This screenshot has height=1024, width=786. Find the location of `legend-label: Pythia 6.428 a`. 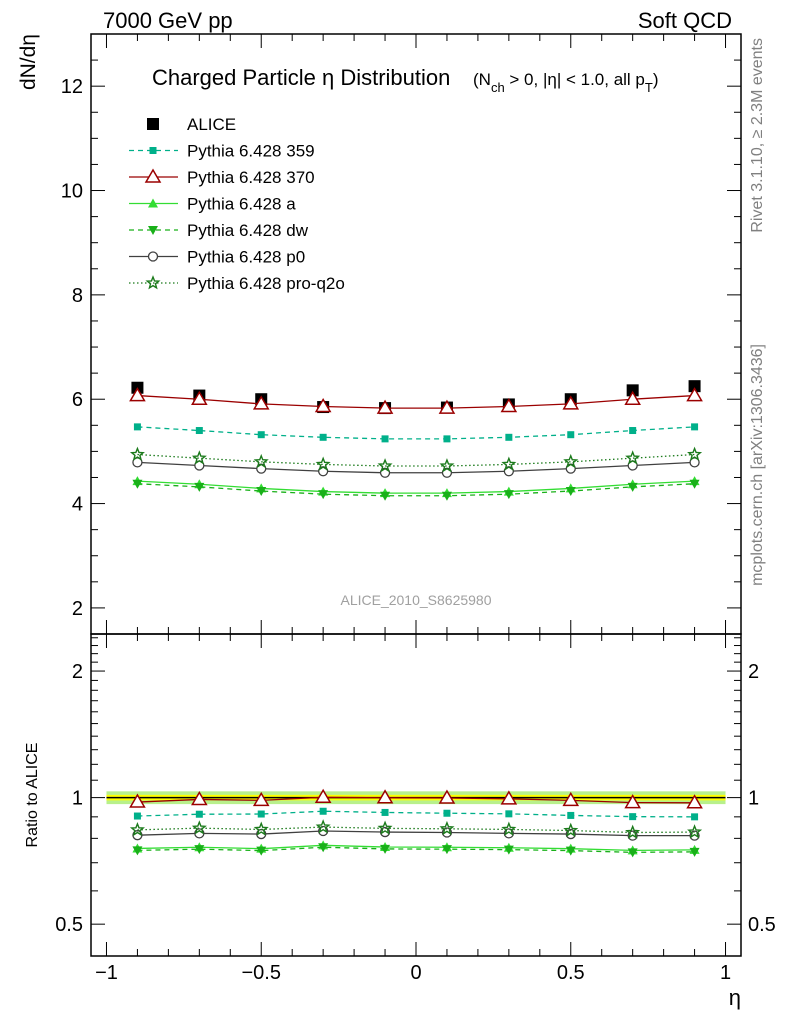

legend-label: Pythia 6.428 a is located at coordinates (241, 204).